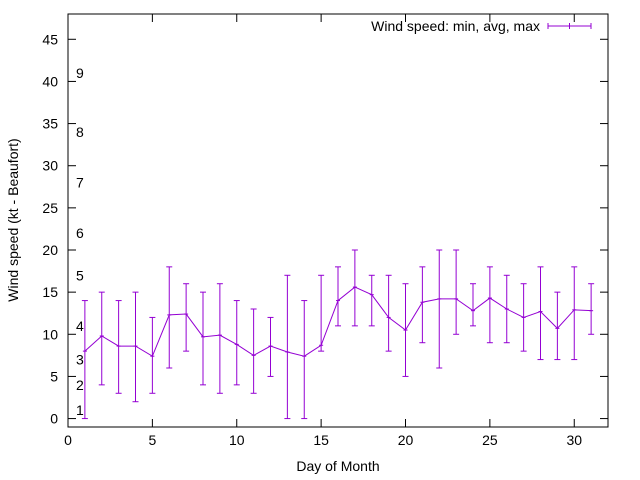  Describe the element at coordinates (54, 419) in the screenshot. I see `y-tick-label: 0` at that location.